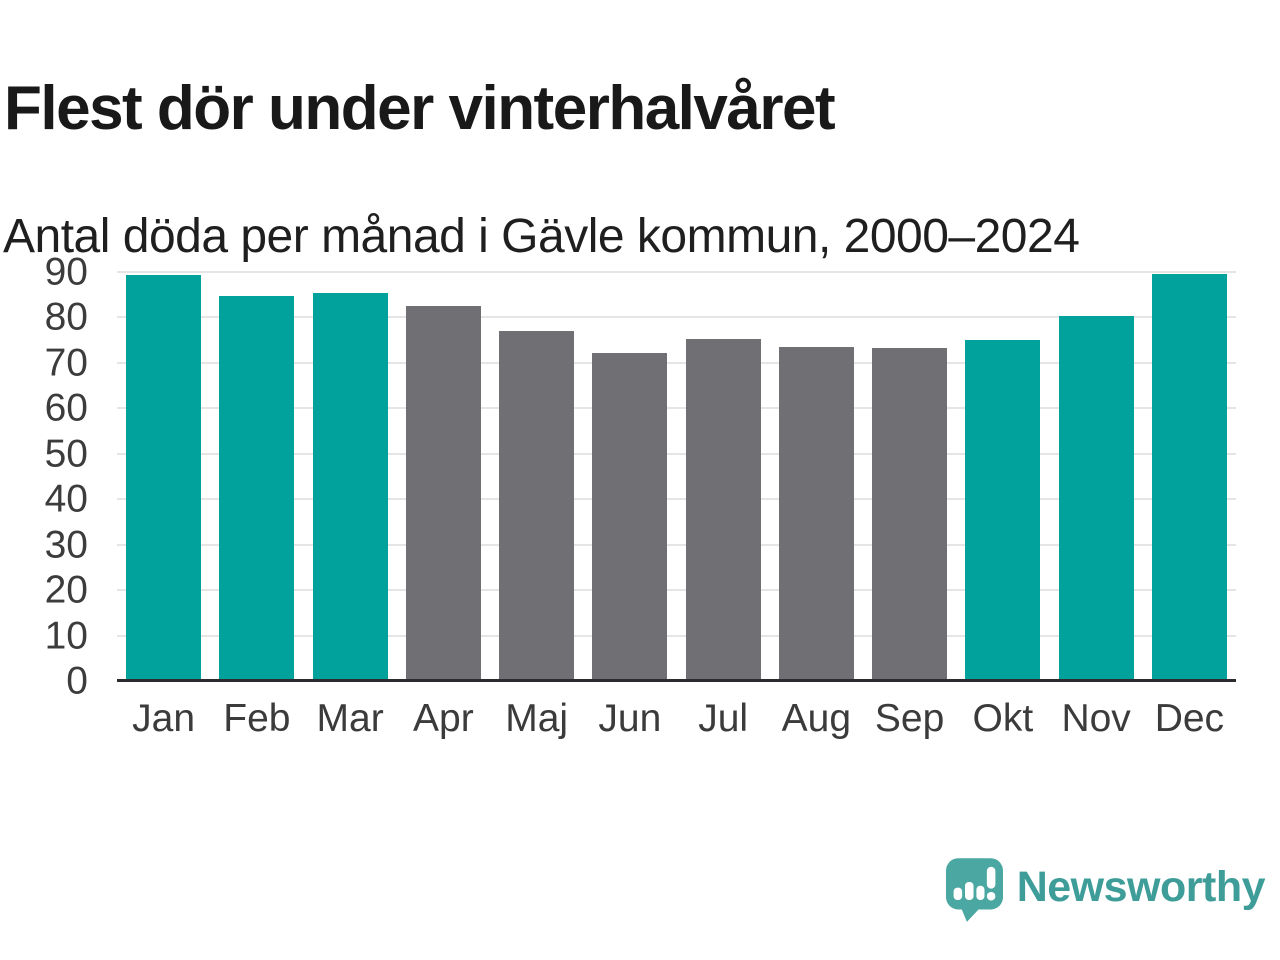 Image resolution: width=1280 pixels, height=960 pixels. What do you see at coordinates (991, 877) in the screenshot?
I see `logo-exclamation-bar` at bounding box center [991, 877].